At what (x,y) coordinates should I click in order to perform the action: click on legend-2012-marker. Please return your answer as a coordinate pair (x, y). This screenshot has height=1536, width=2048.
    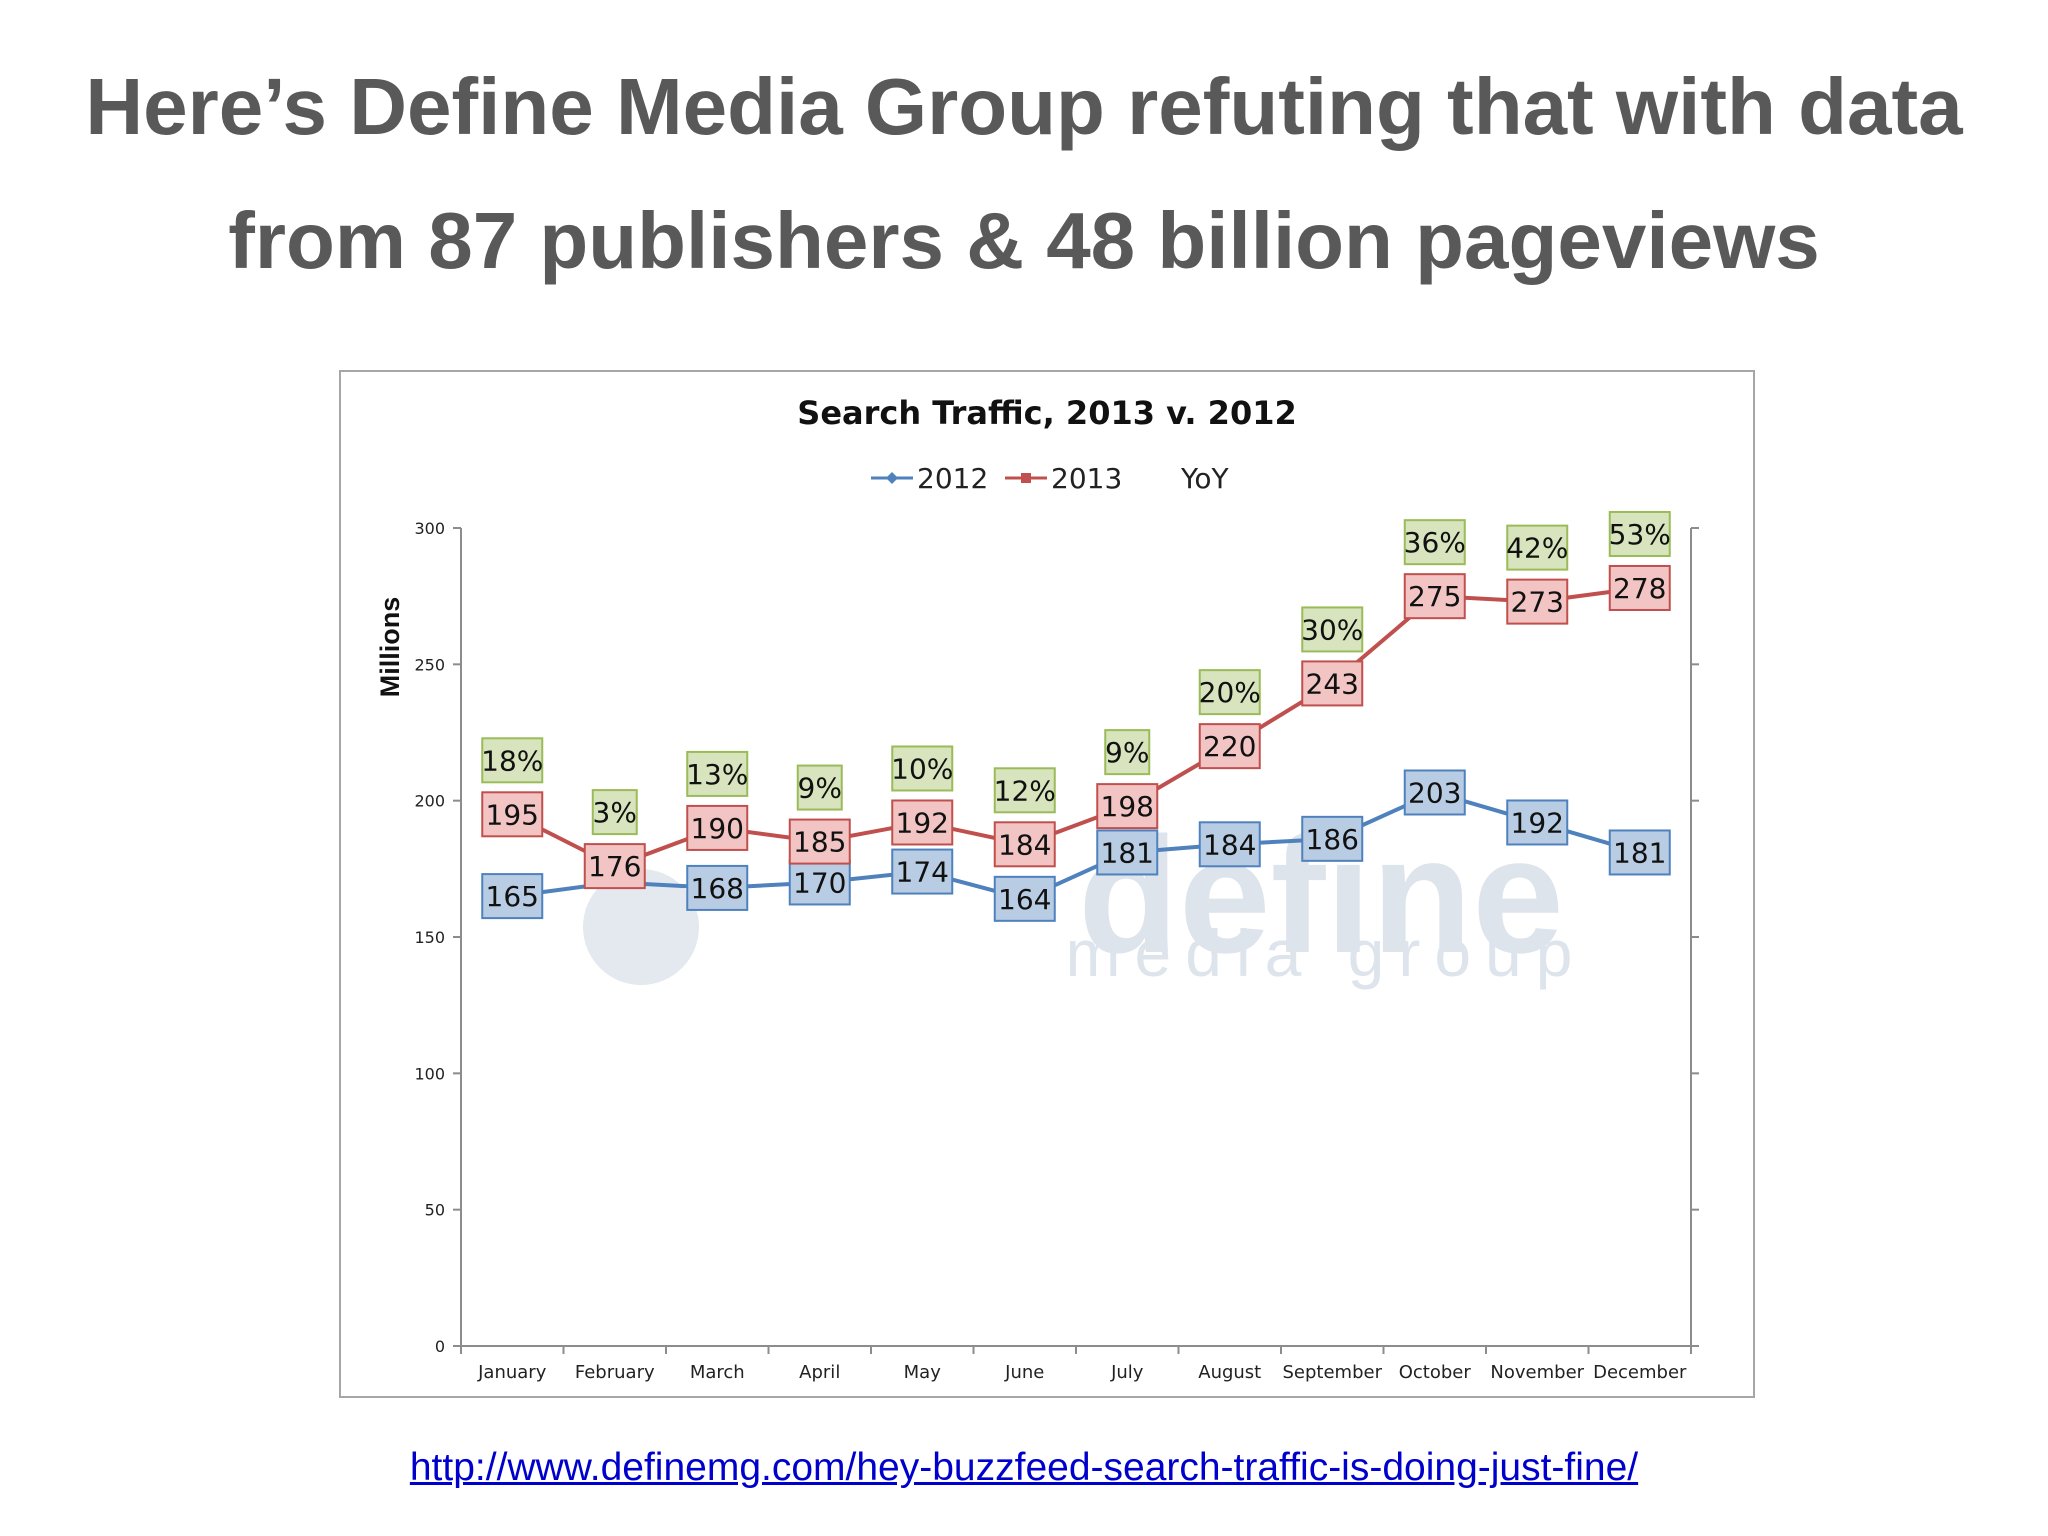
    Looking at the image, I should click on (892, 478).